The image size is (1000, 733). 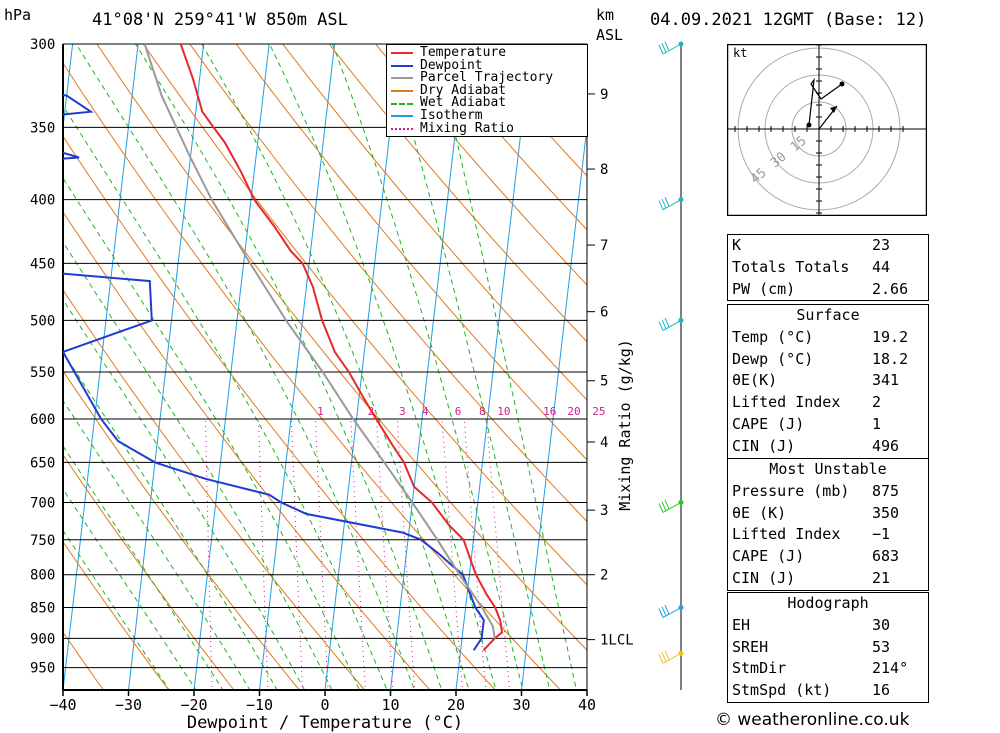 I want to click on legend-item-isotherm: Isotherm, so click(x=487, y=115).